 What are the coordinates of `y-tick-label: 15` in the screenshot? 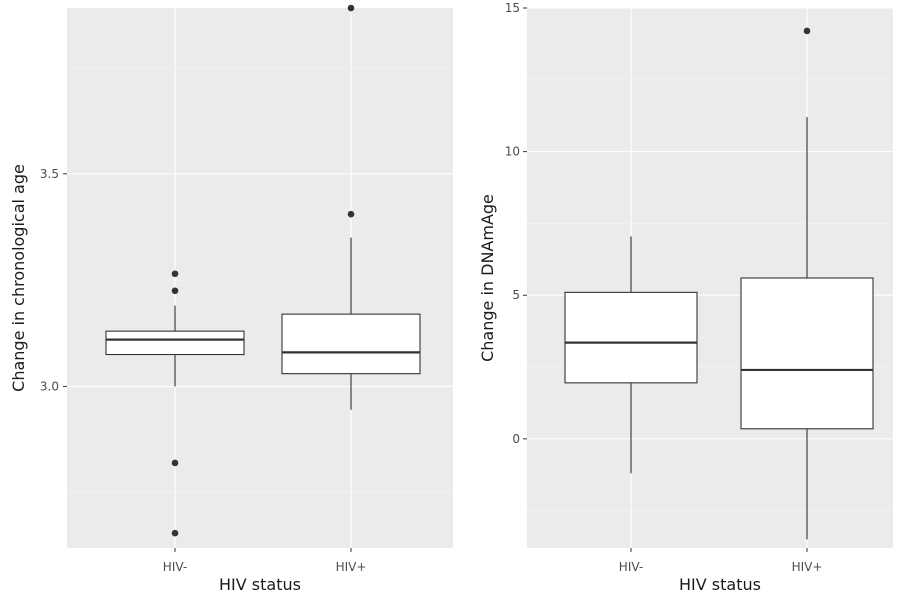 It's located at (512, 8).